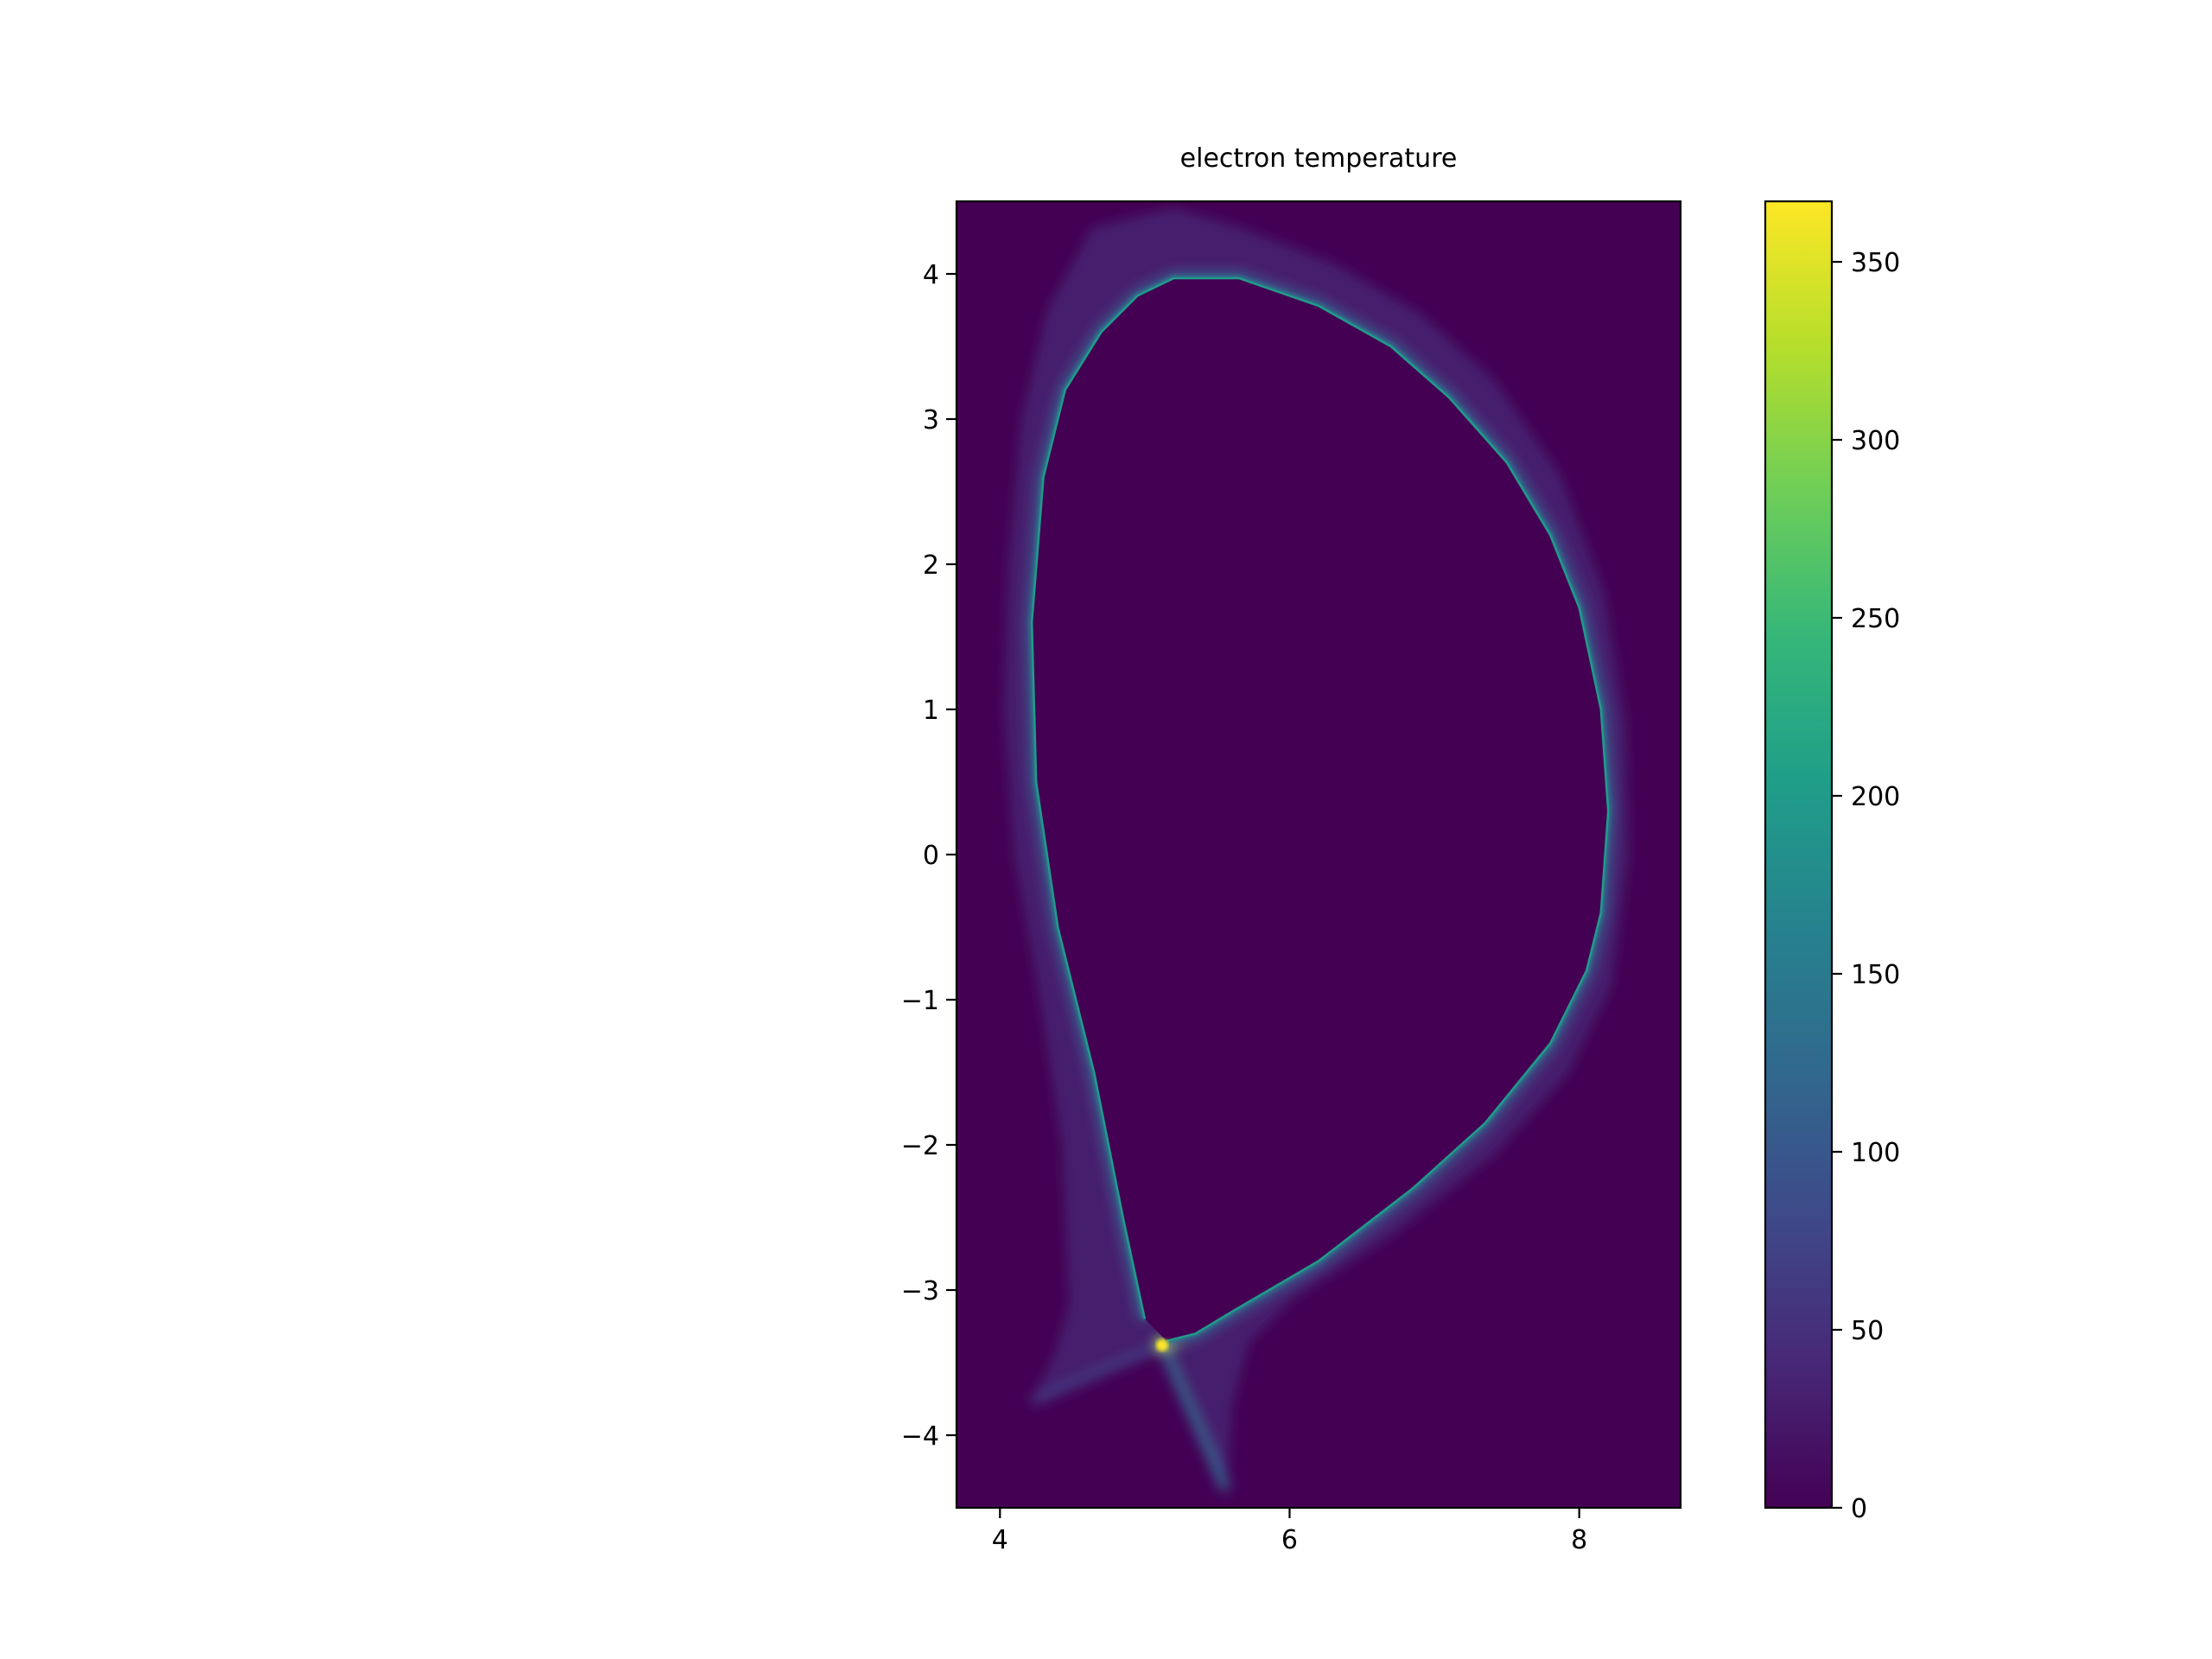 Image resolution: width=2212 pixels, height=1659 pixels. I want to click on colorbar: 0 50 100 150 200 250 300 350, so click(1832, 862).